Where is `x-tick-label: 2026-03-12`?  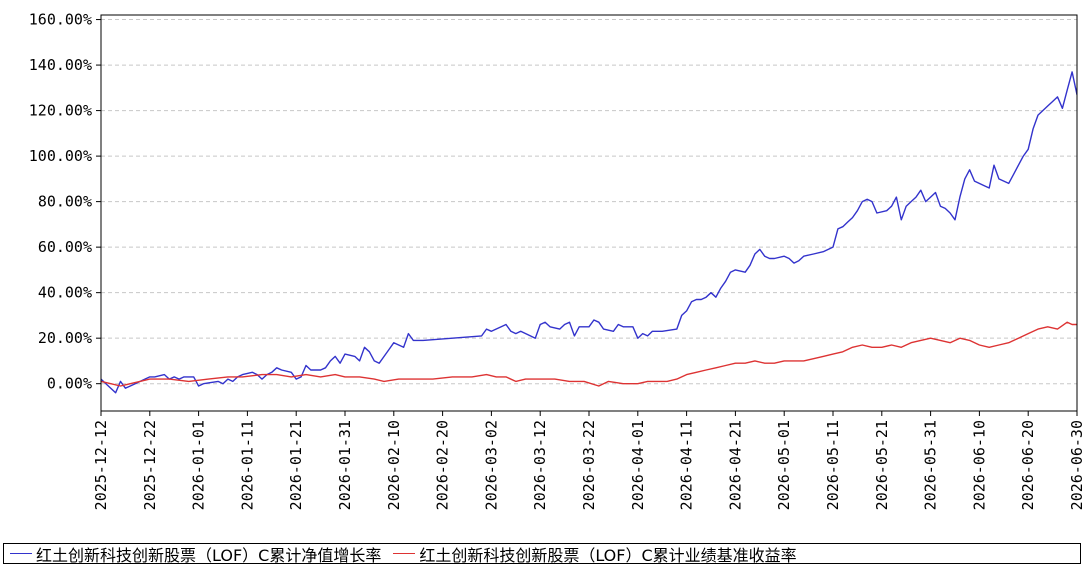 x-tick-label: 2026-03-12 is located at coordinates (540, 465).